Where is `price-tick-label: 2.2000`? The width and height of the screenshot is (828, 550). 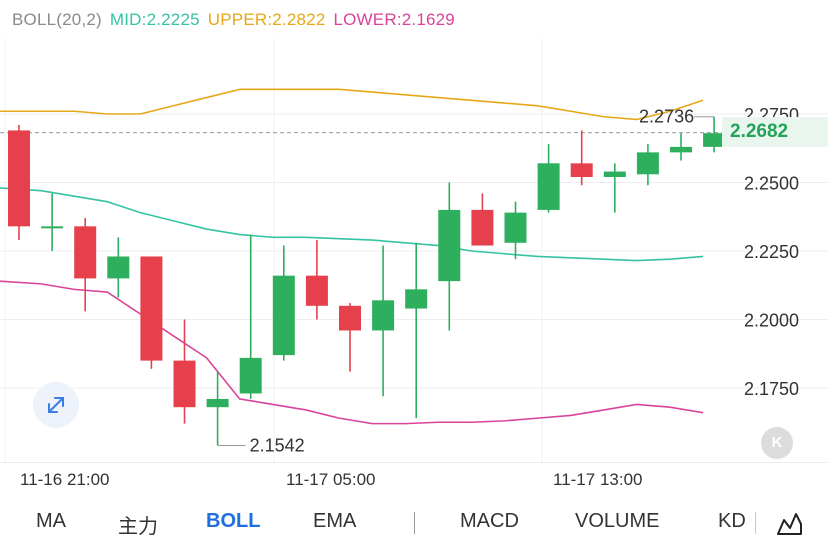
price-tick-label: 2.2000 is located at coordinates (771, 321).